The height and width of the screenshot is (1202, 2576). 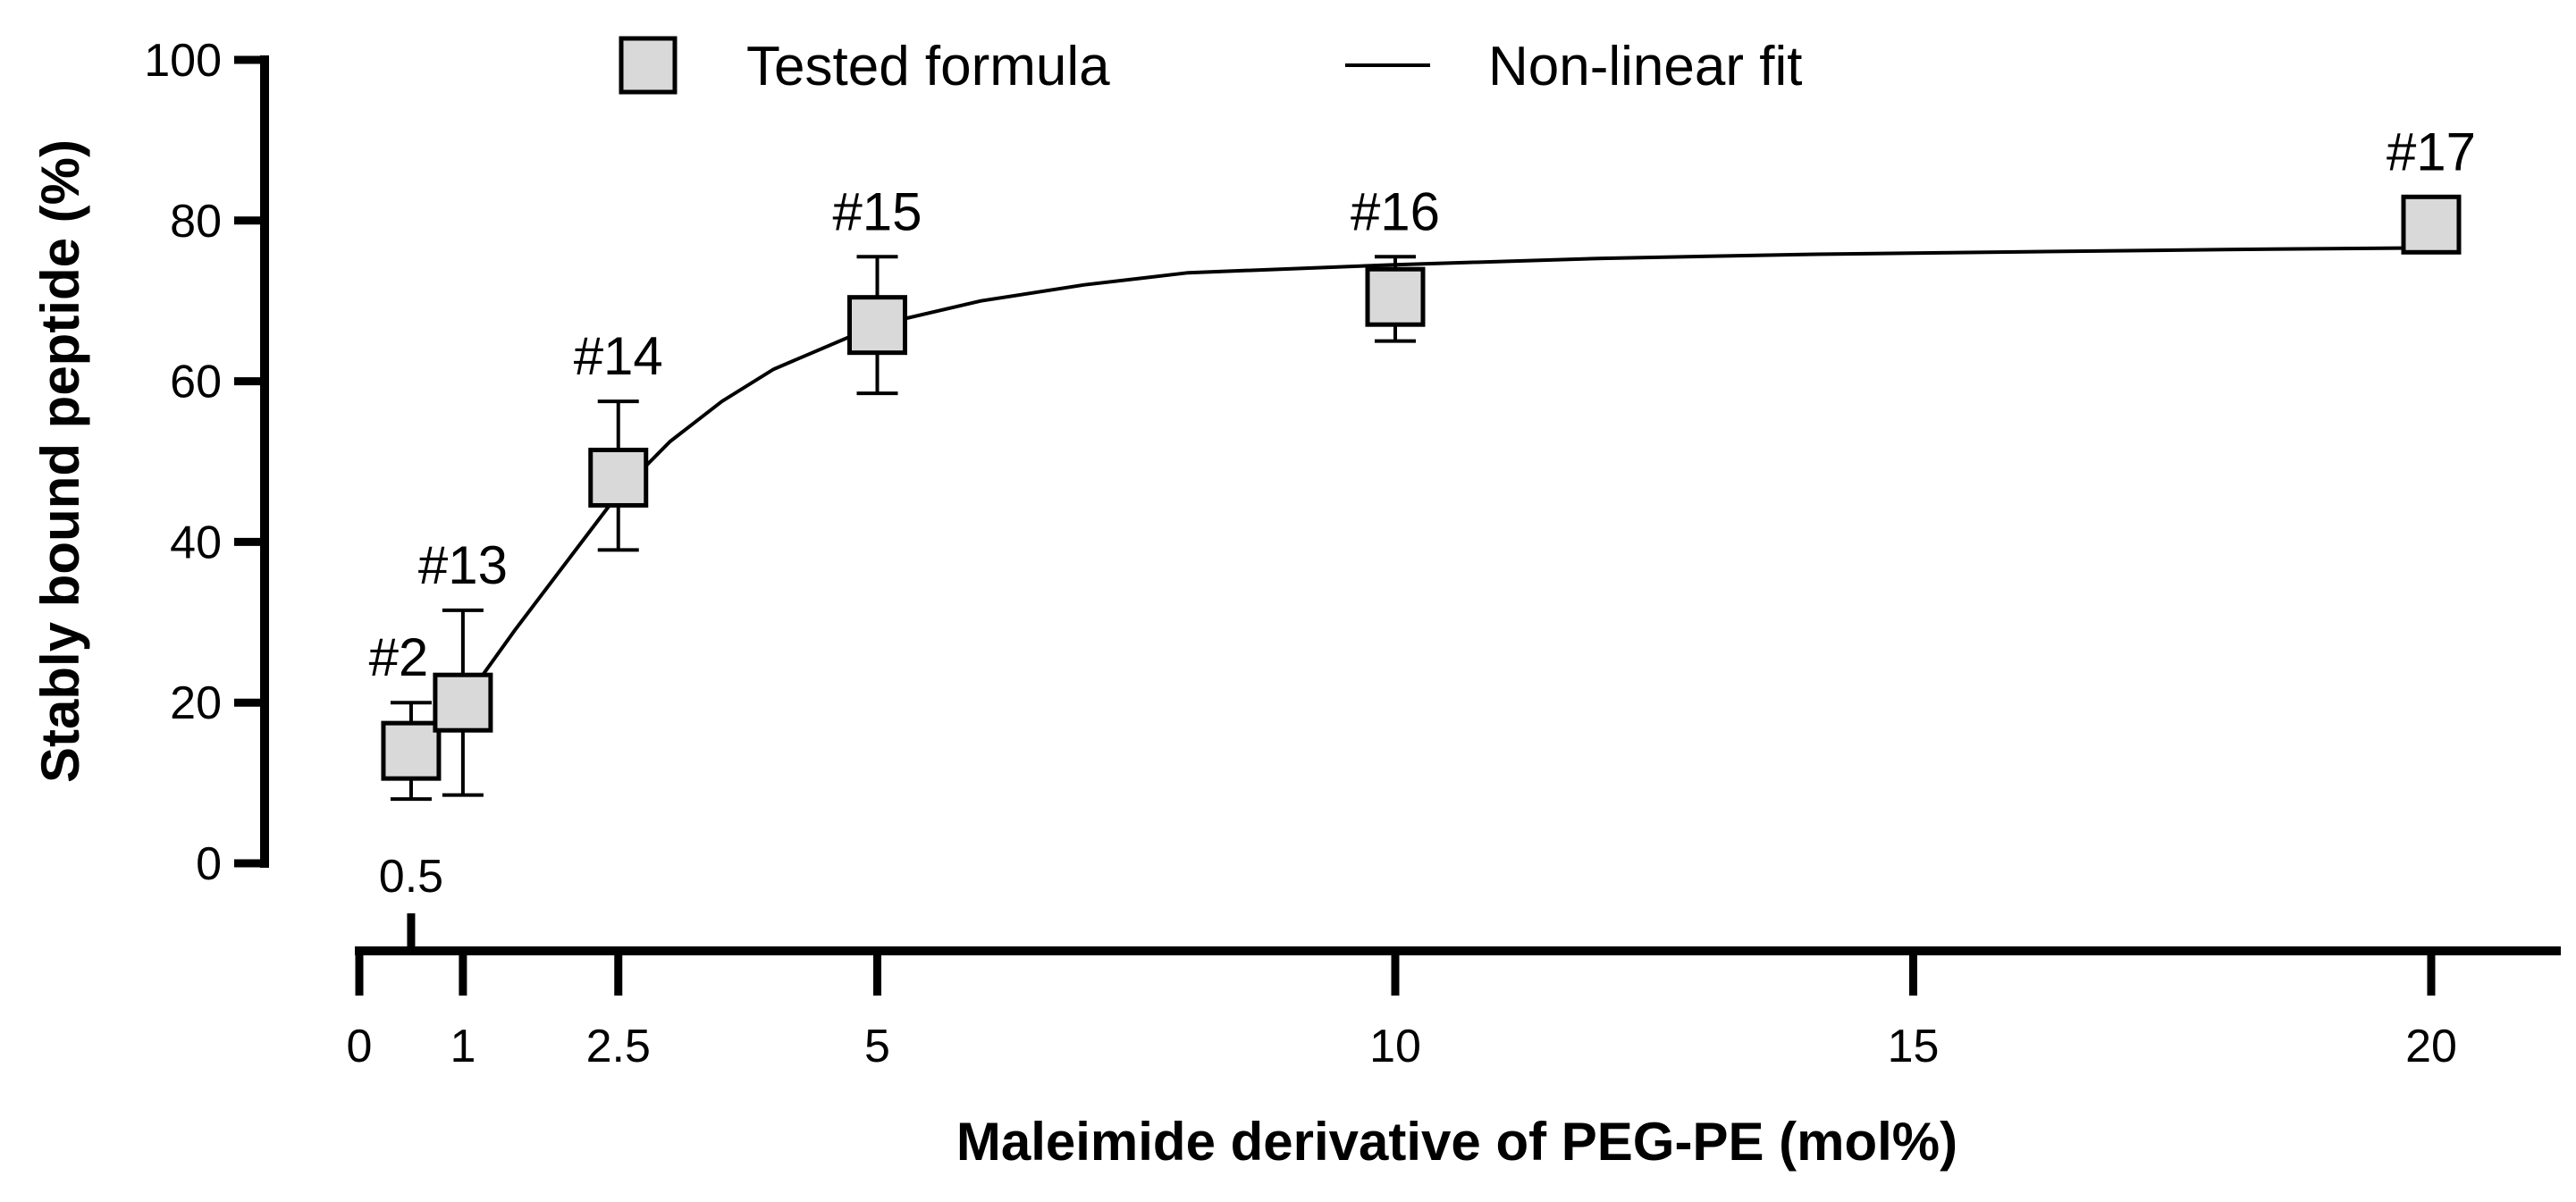 I want to click on x-tick-label: 20, so click(x=2431, y=1046).